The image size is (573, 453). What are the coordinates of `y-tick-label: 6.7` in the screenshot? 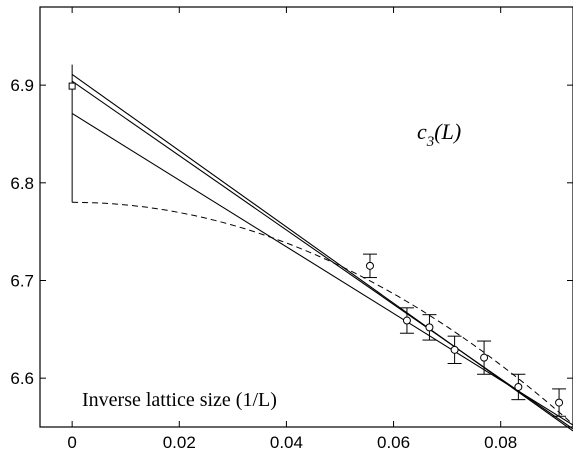 It's located at (22, 280).